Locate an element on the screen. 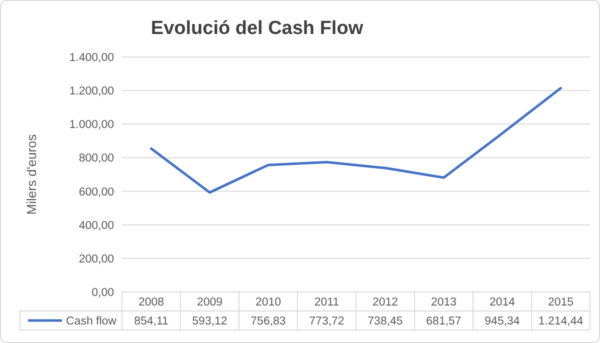 This screenshot has height=343, width=600. y-tick-label: 400,00 is located at coordinates (96, 226).